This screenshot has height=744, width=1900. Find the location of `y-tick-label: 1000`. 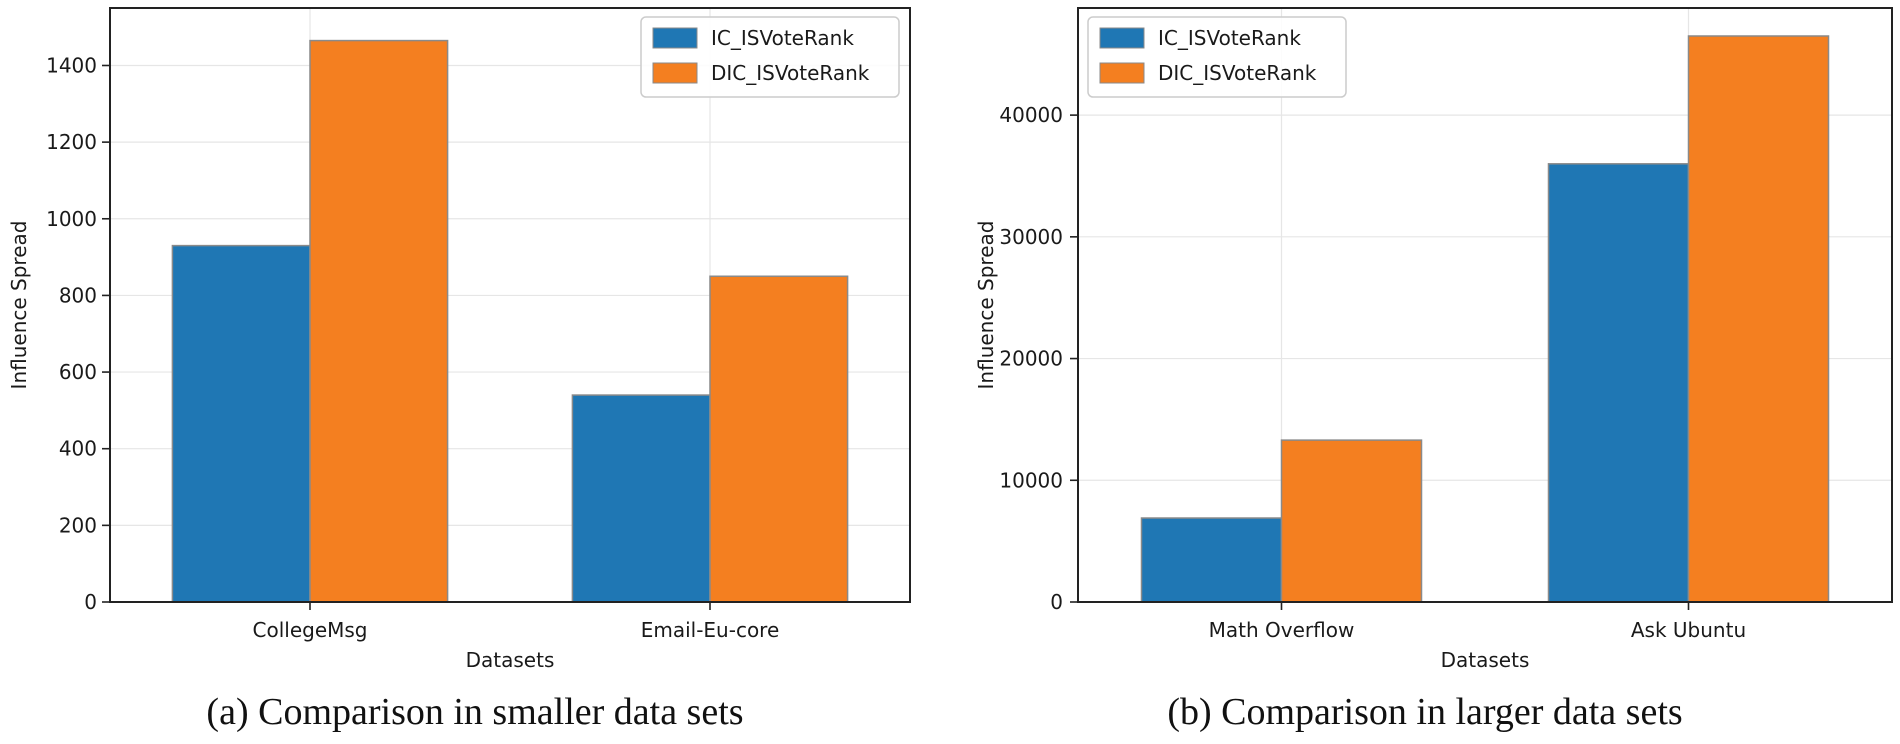

y-tick-label: 1000 is located at coordinates (71, 219).